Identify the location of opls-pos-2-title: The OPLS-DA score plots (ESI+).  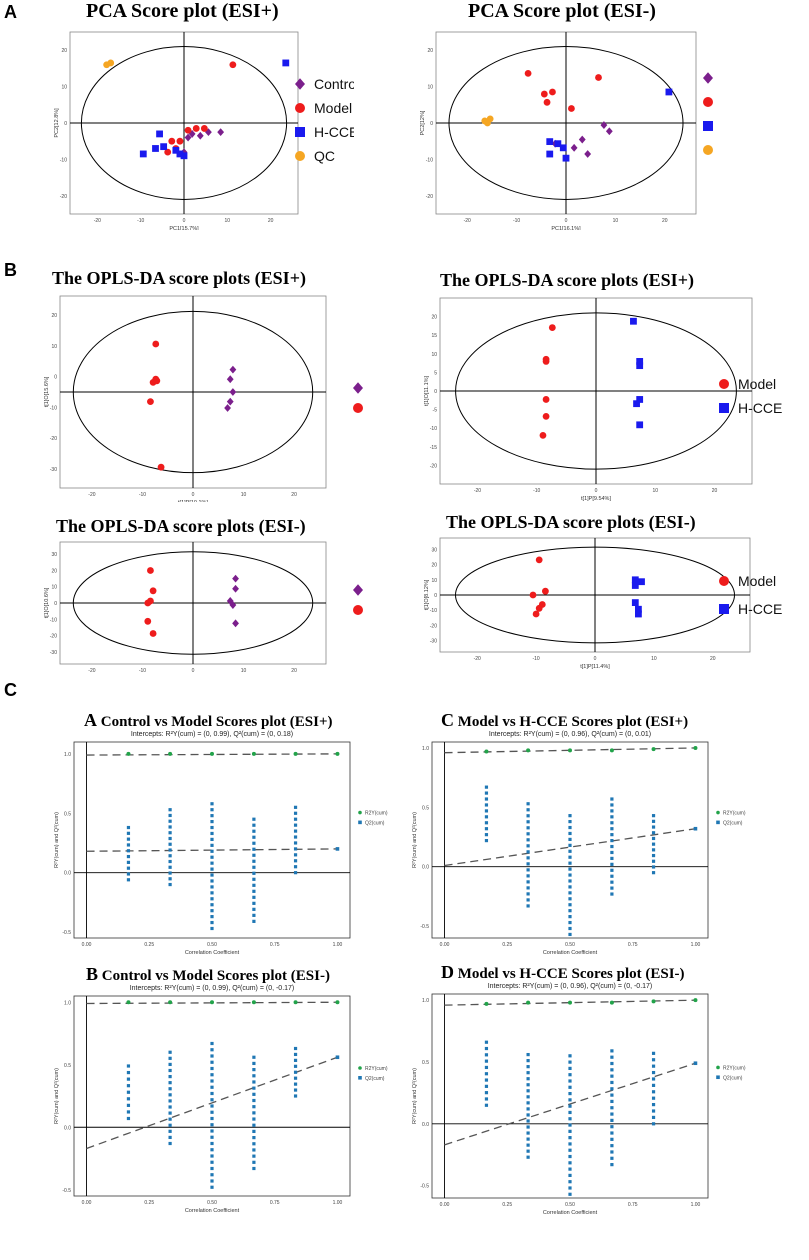
(567, 280).